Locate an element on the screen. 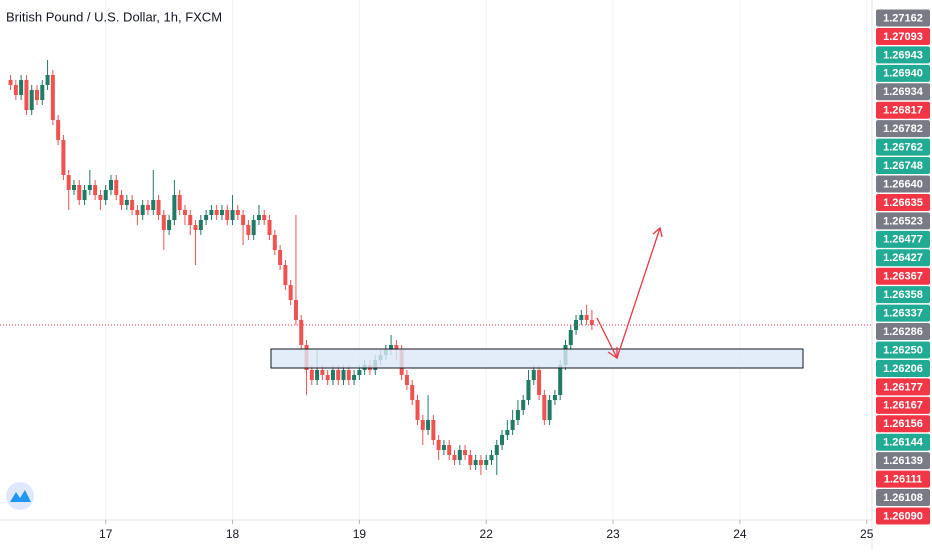  price-badge-label: 1.26748 is located at coordinates (903, 166).